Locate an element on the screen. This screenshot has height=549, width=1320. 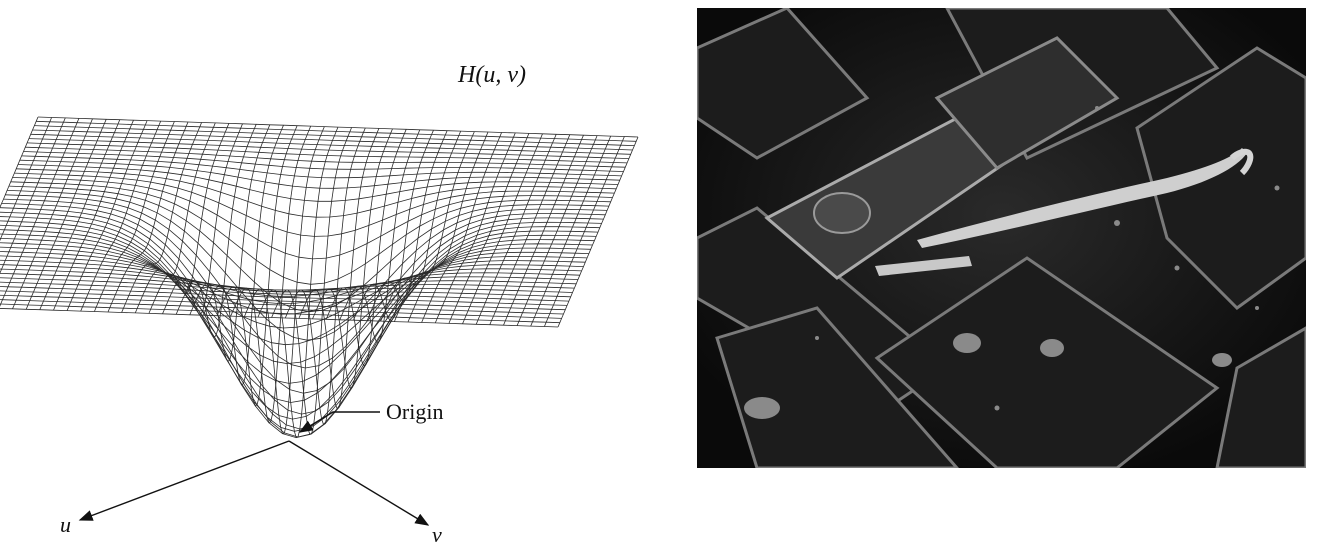
origin-label: Origin is located at coordinates (415, 411).